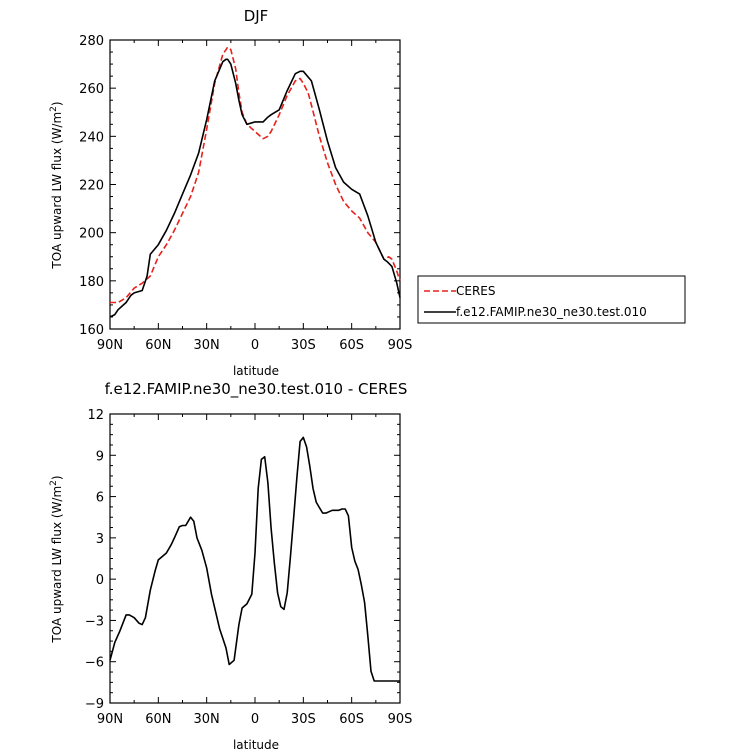 The height and width of the screenshot is (755, 733). What do you see at coordinates (158, 719) in the screenshot?
I see `bottom-x-tick-label: 60N` at bounding box center [158, 719].